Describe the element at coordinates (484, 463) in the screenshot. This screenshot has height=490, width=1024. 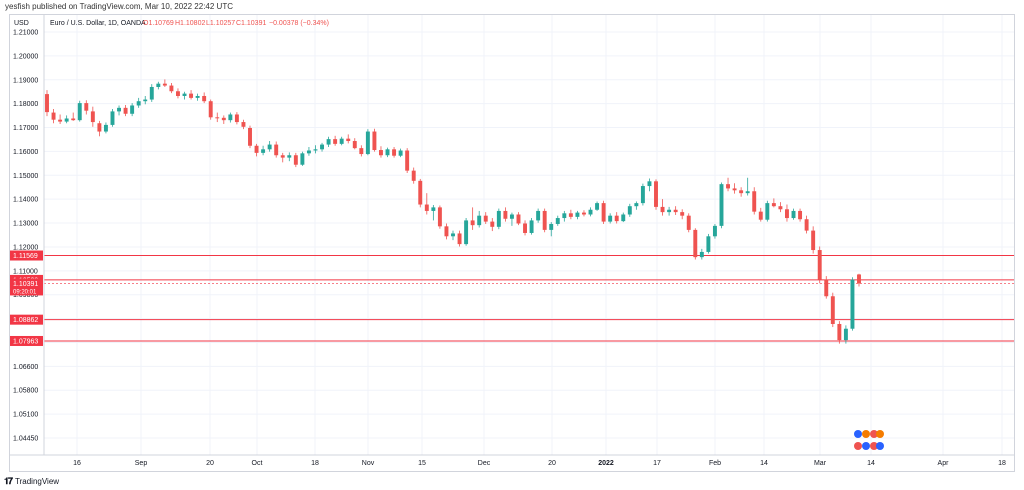
I see `x-tick-label: Dec` at that location.